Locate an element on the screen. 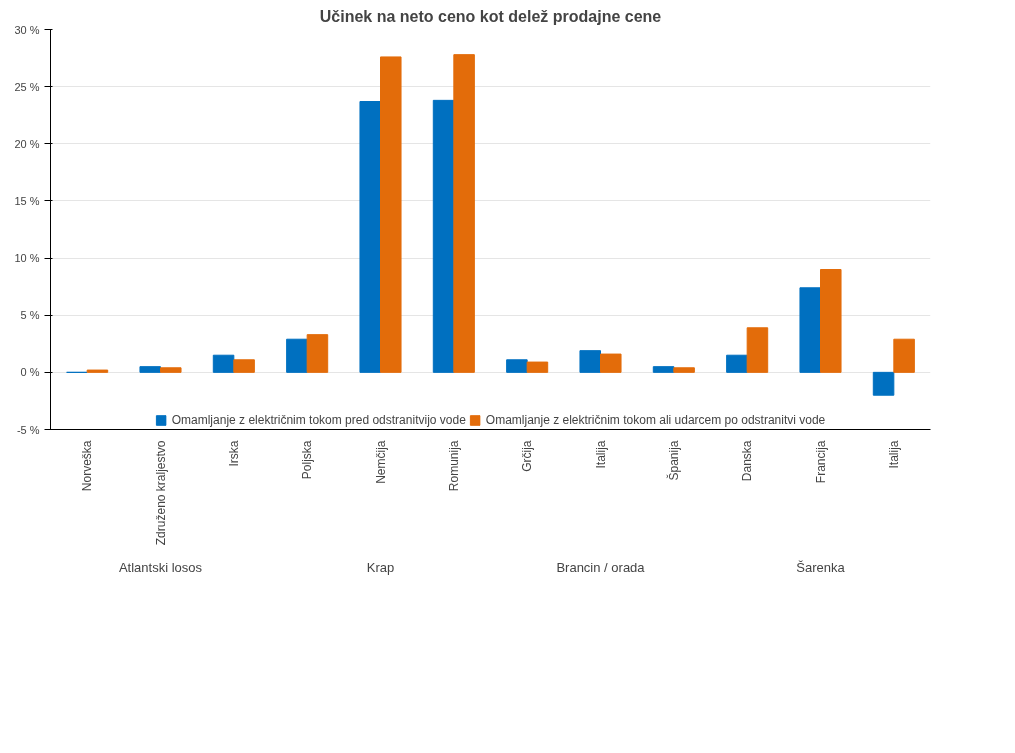 The height and width of the screenshot is (753, 1015). text: Atlantski losos is located at coordinates (160, 567).